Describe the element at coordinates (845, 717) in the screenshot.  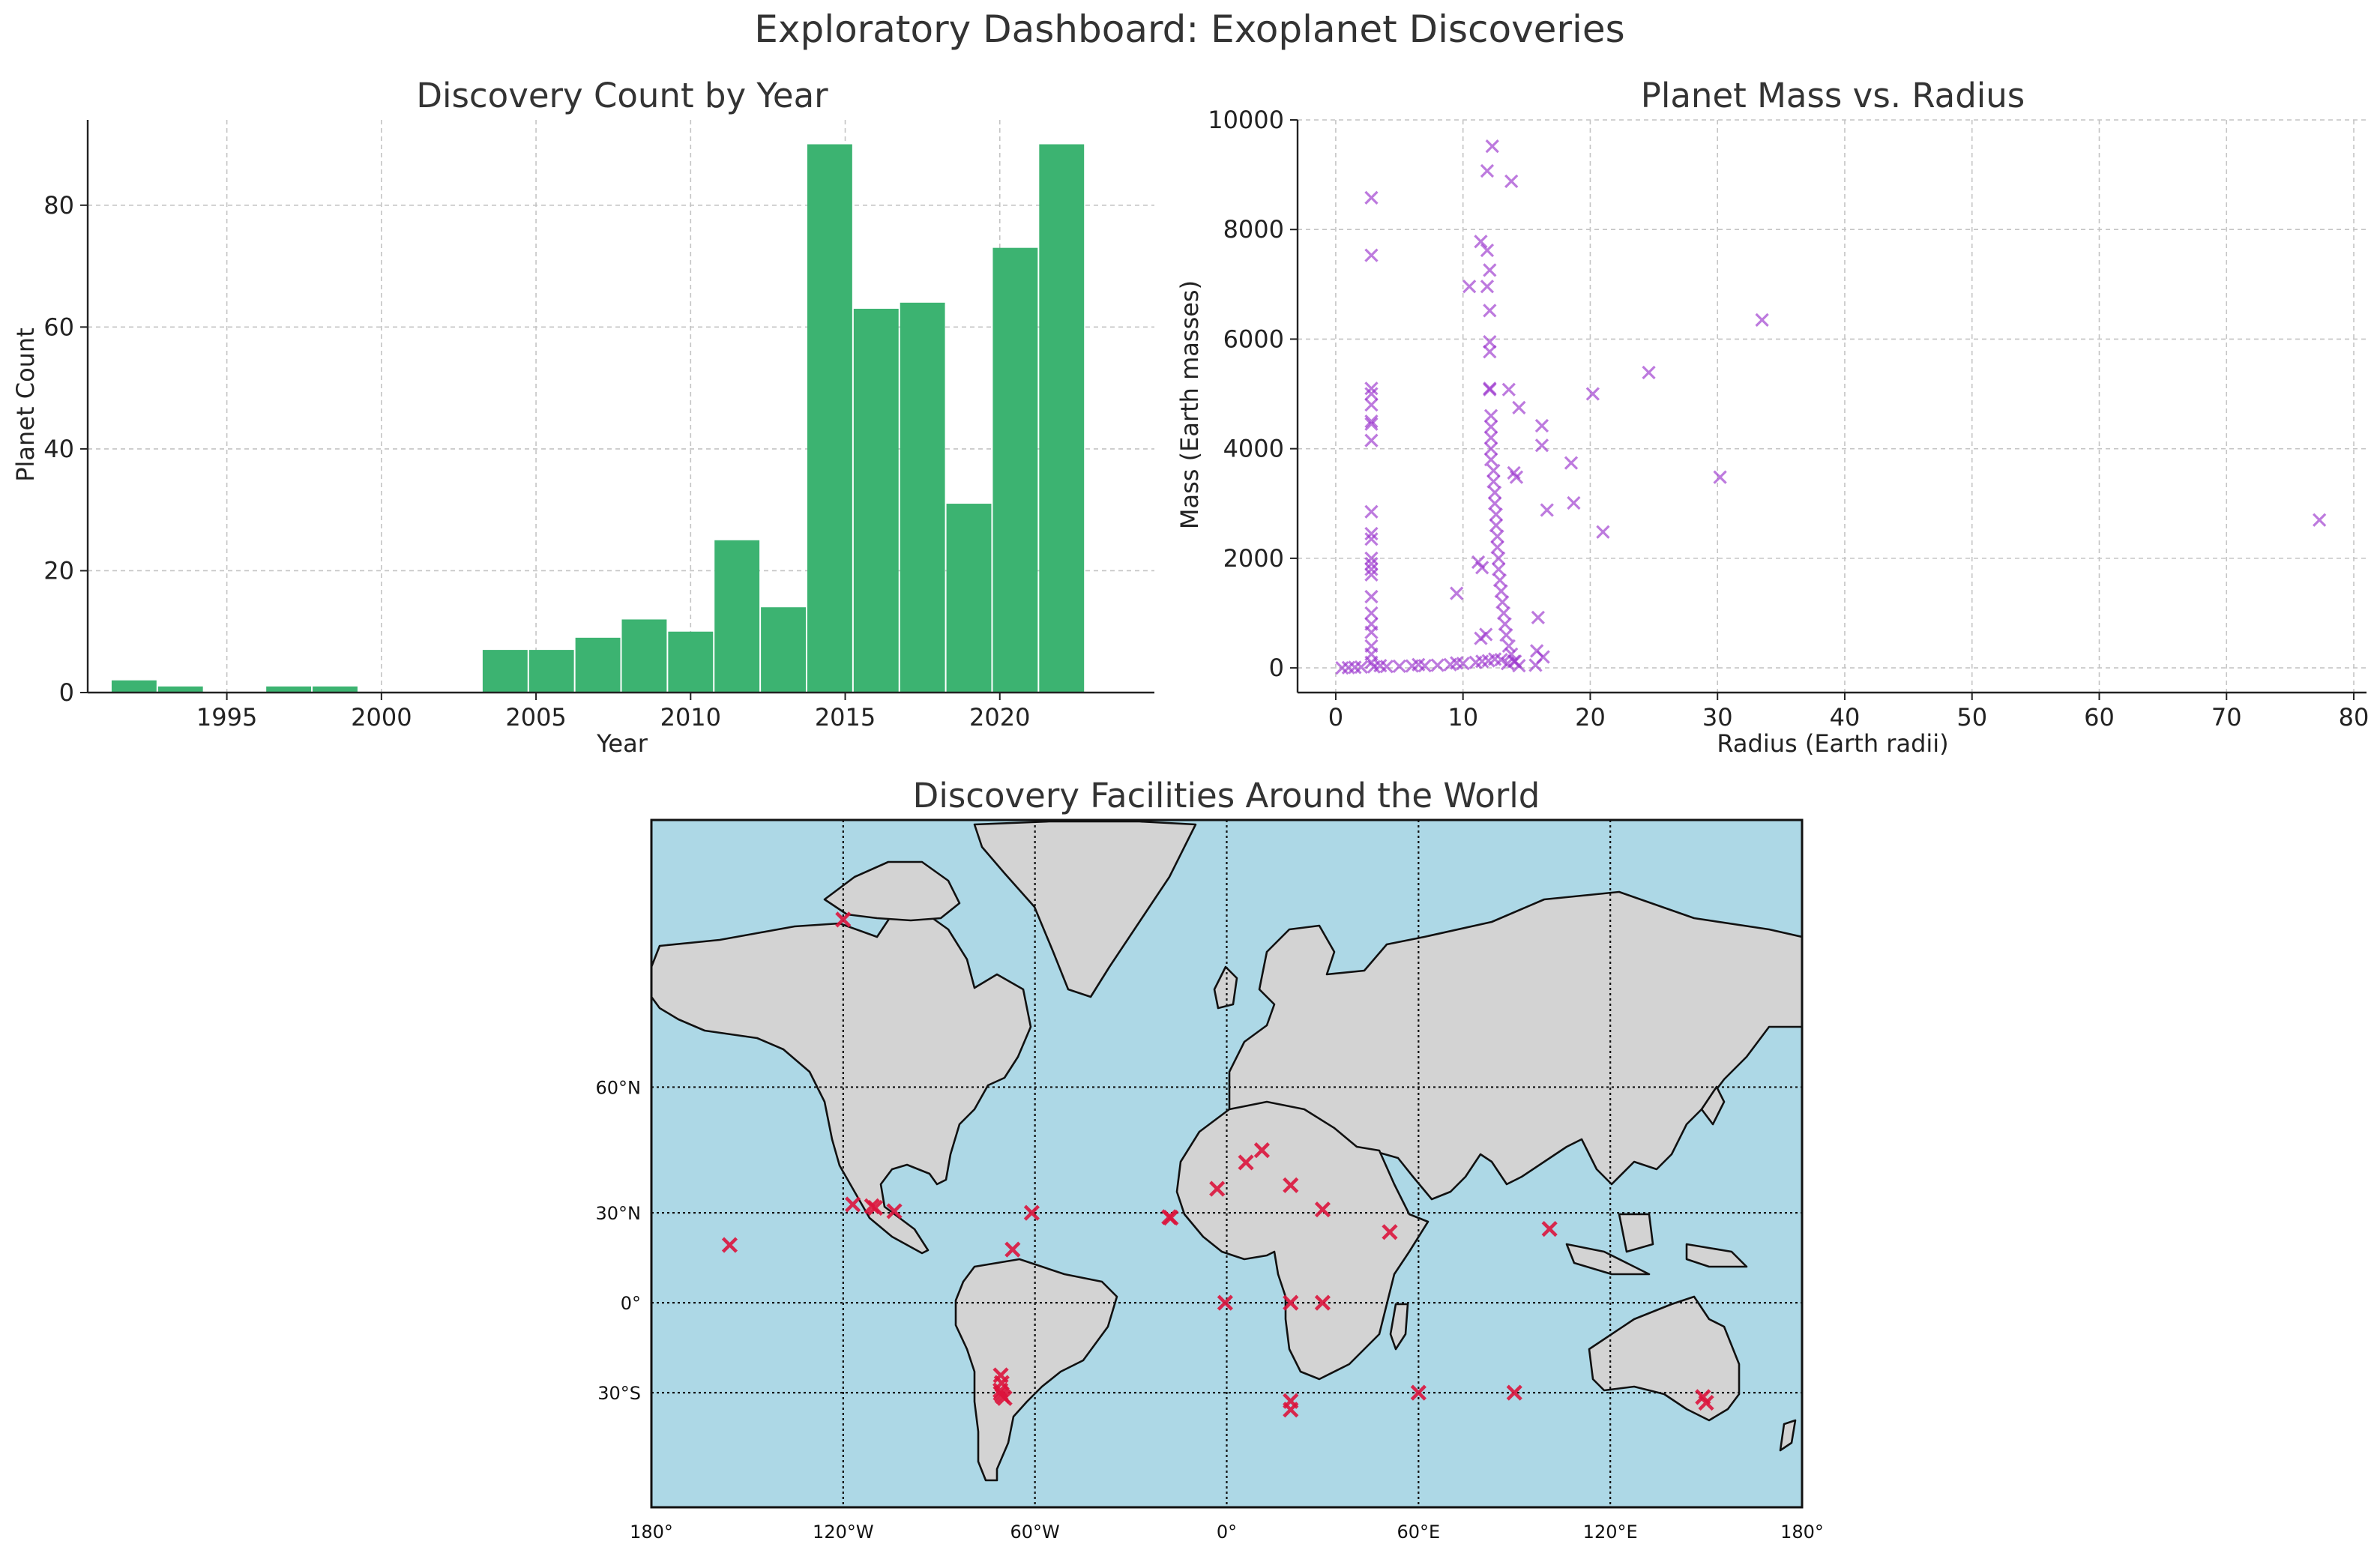
I see `histogram-x-tick-label: 2015` at that location.